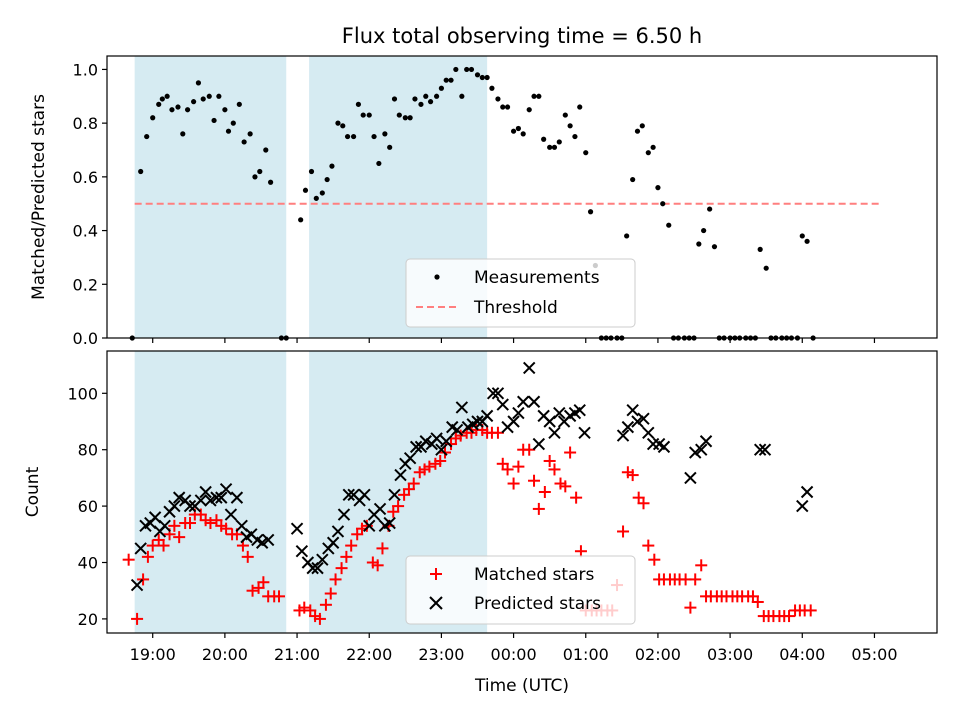  Describe the element at coordinates (369, 654) in the screenshot. I see `xtick-label-3: 22:00` at that location.